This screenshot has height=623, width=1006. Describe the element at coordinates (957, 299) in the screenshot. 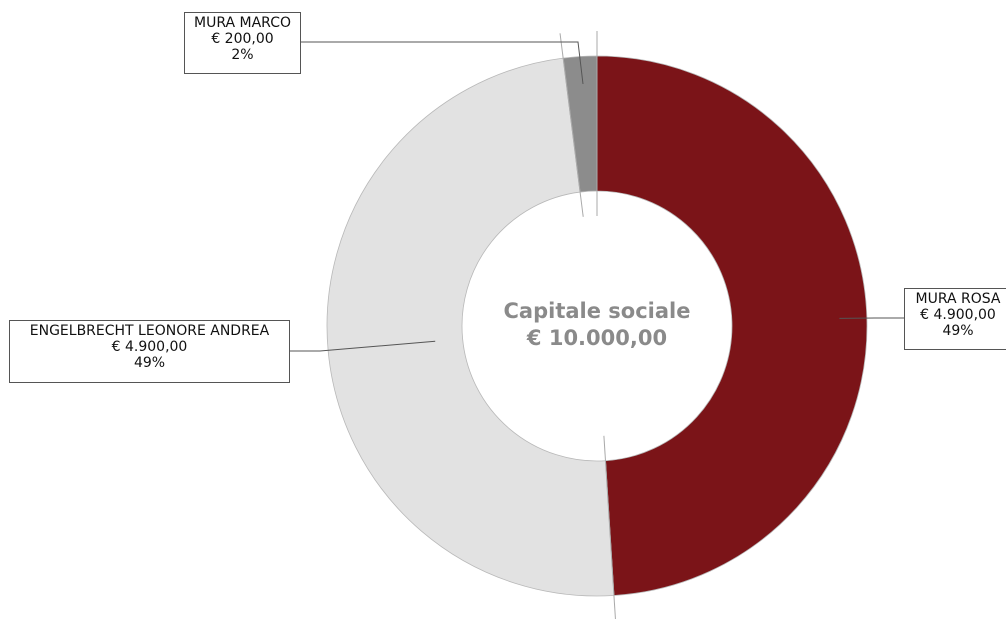

I see `slice-label-name: MURA ROSA` at that location.